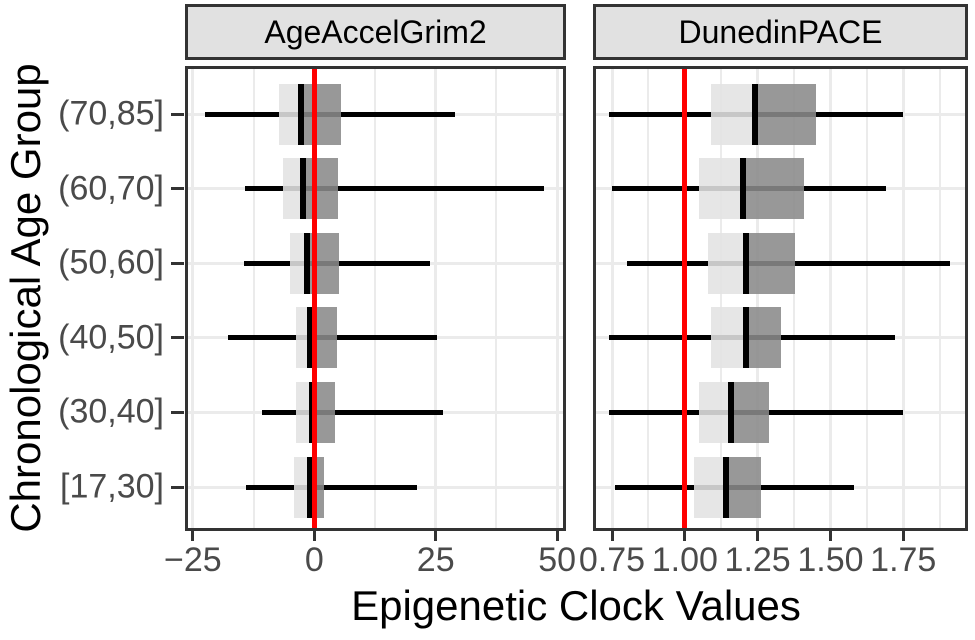  I want to click on x-tick-label: 0.75, so click(612, 560).